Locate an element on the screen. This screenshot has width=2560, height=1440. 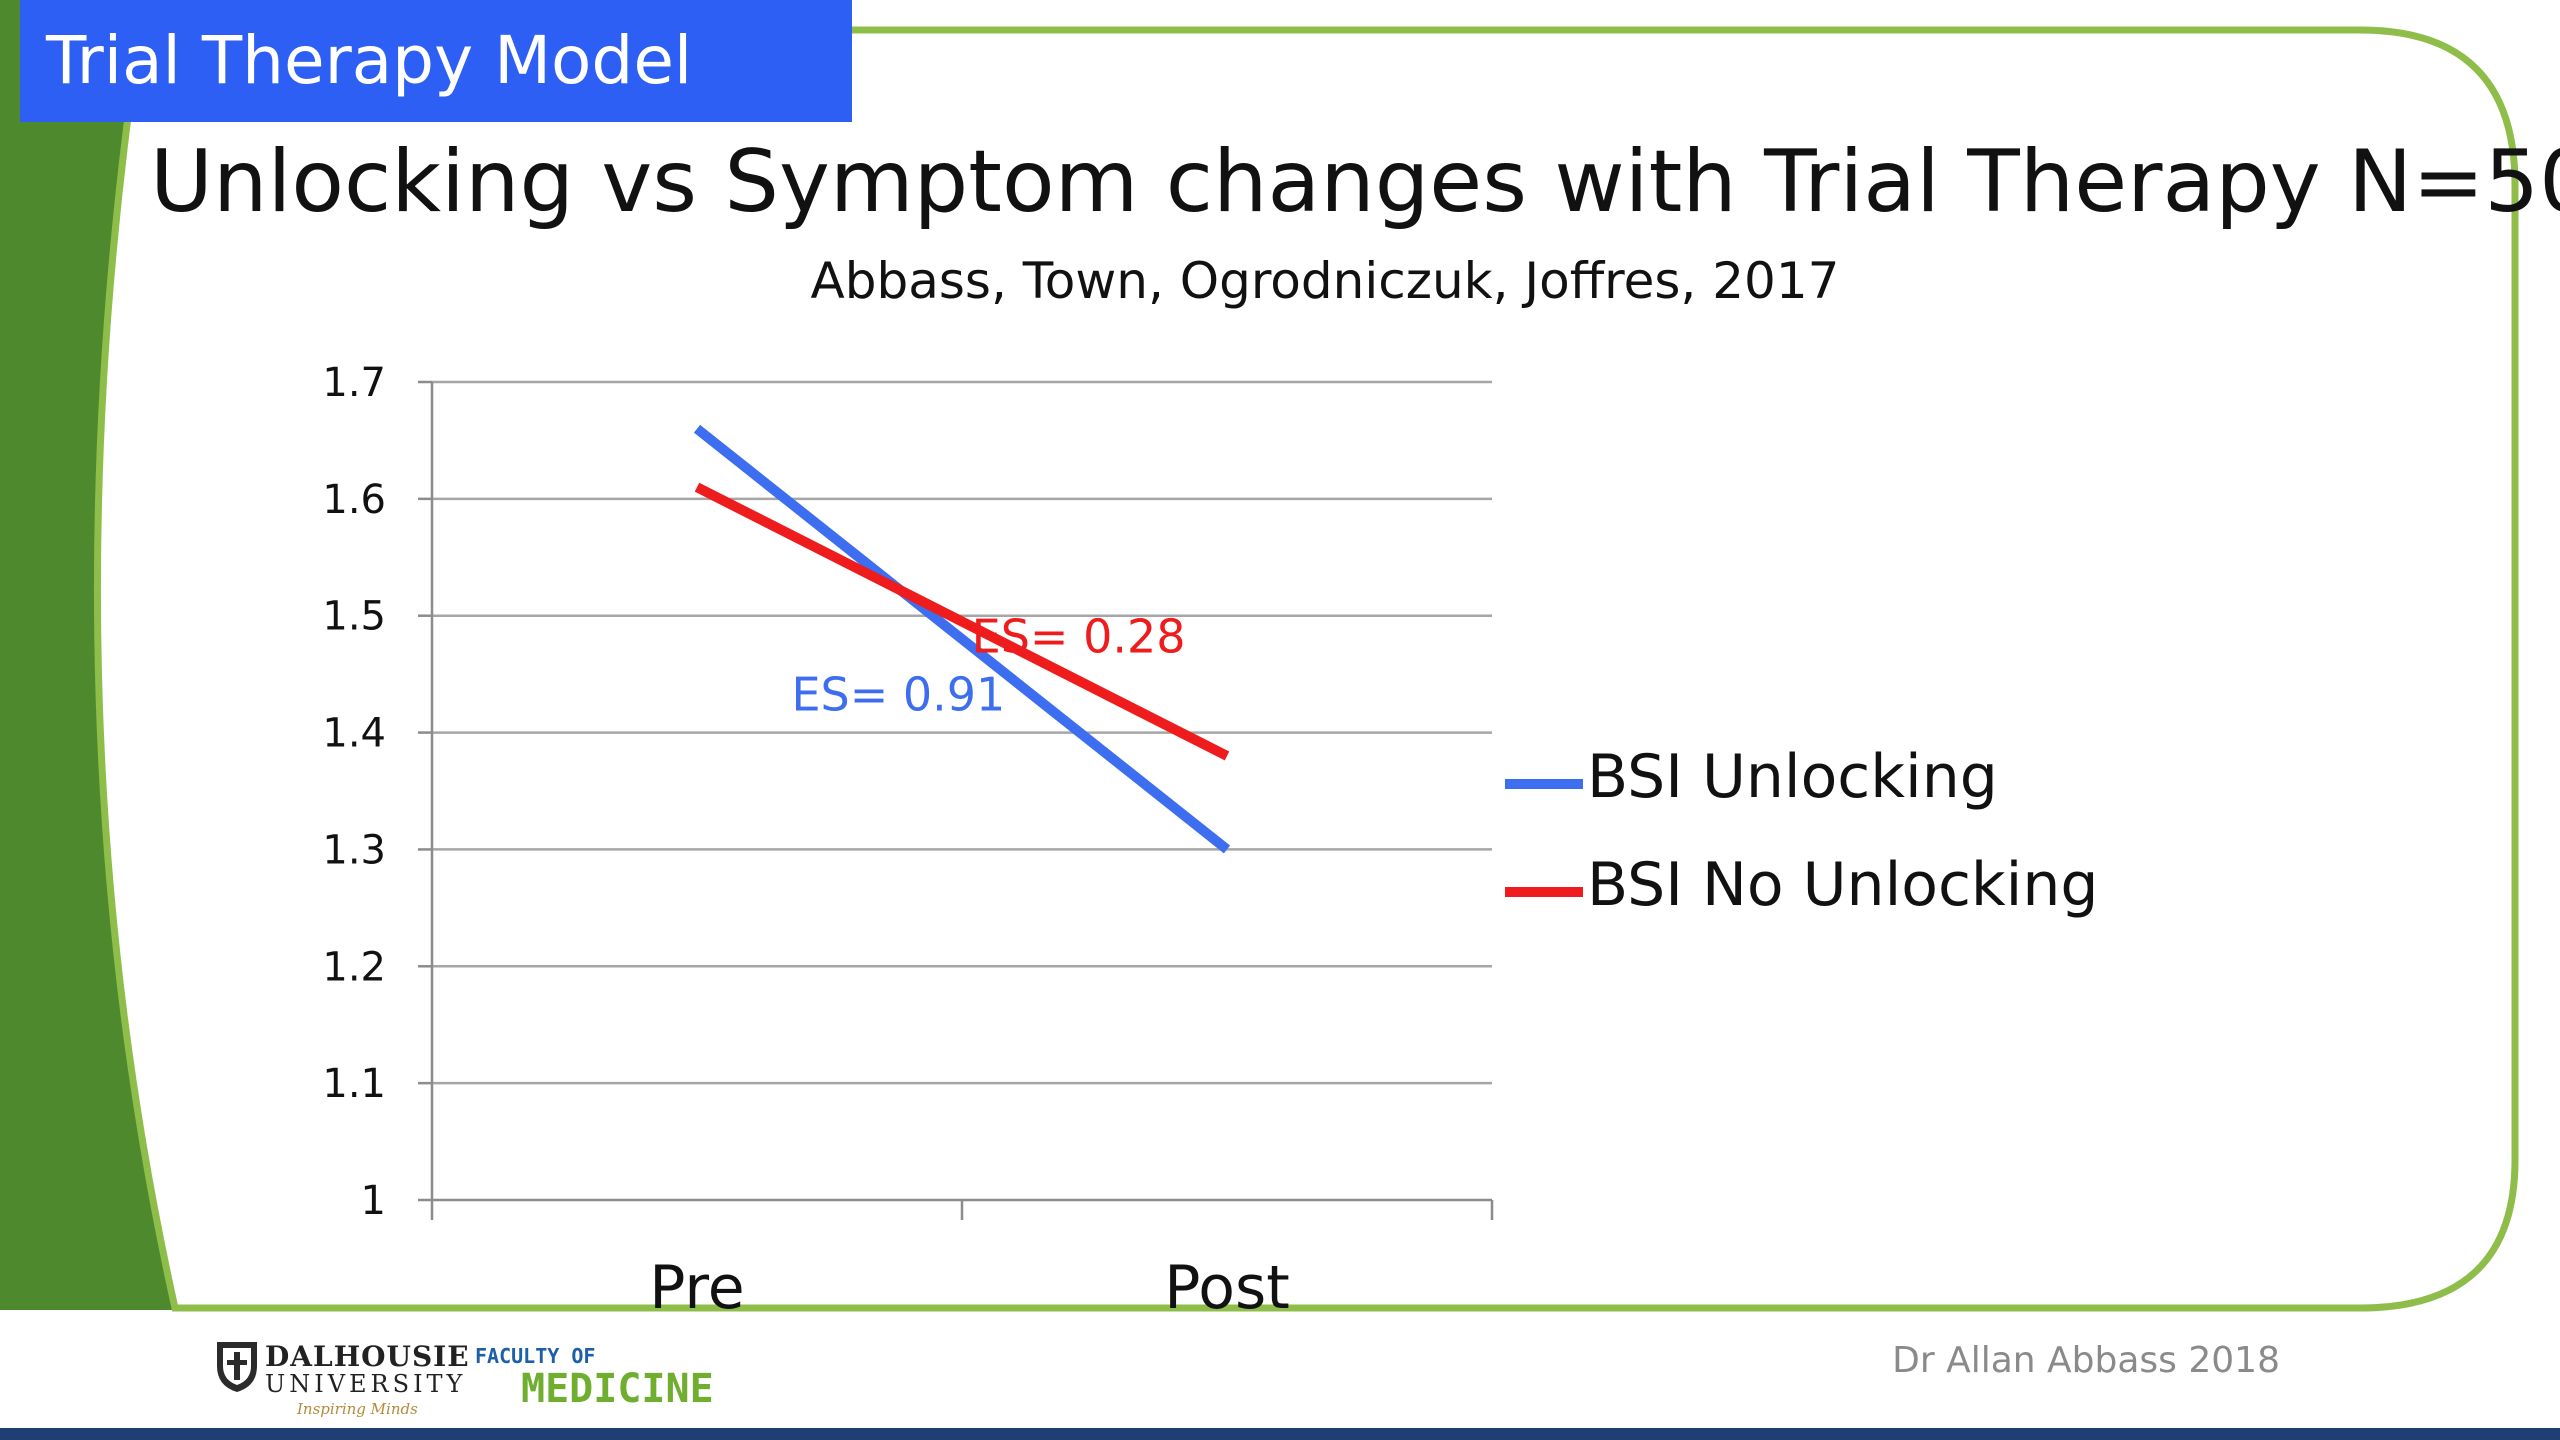
university-wordmark: UNIVERSITY is located at coordinates (366, 1384).